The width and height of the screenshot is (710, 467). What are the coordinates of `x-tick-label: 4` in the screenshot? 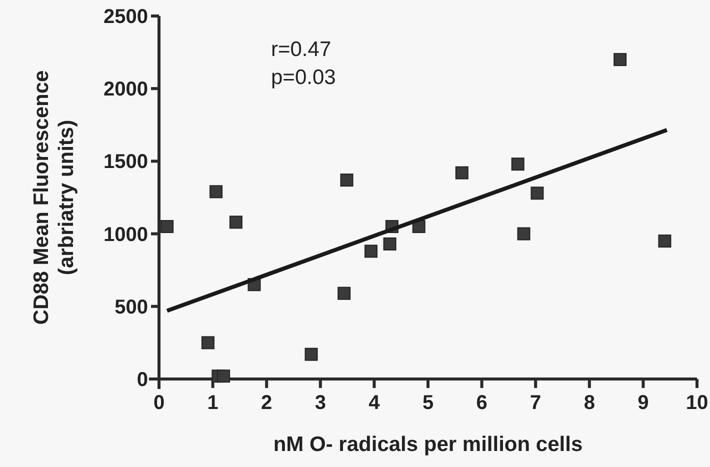 It's located at (374, 403).